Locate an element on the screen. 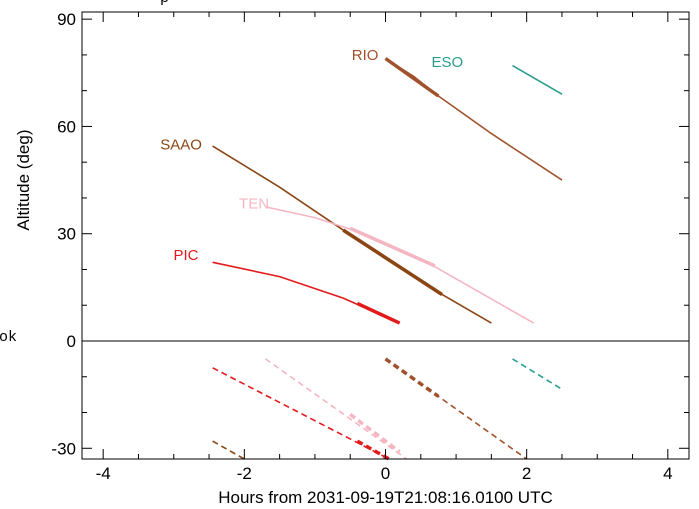  y-axis-label: Altitude (deg) is located at coordinates (23, 180).